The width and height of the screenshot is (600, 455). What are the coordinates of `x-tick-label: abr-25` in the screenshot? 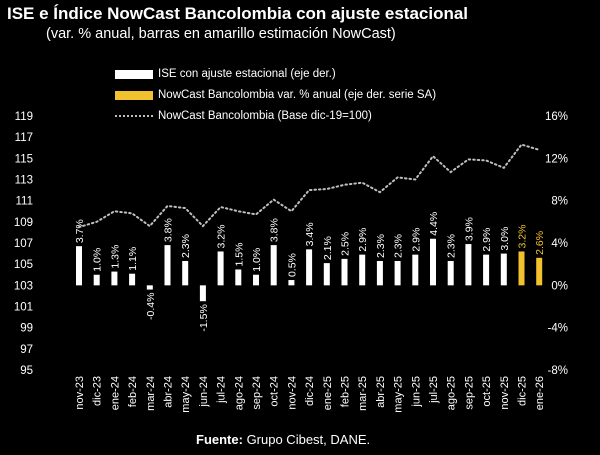 It's located at (381, 392).